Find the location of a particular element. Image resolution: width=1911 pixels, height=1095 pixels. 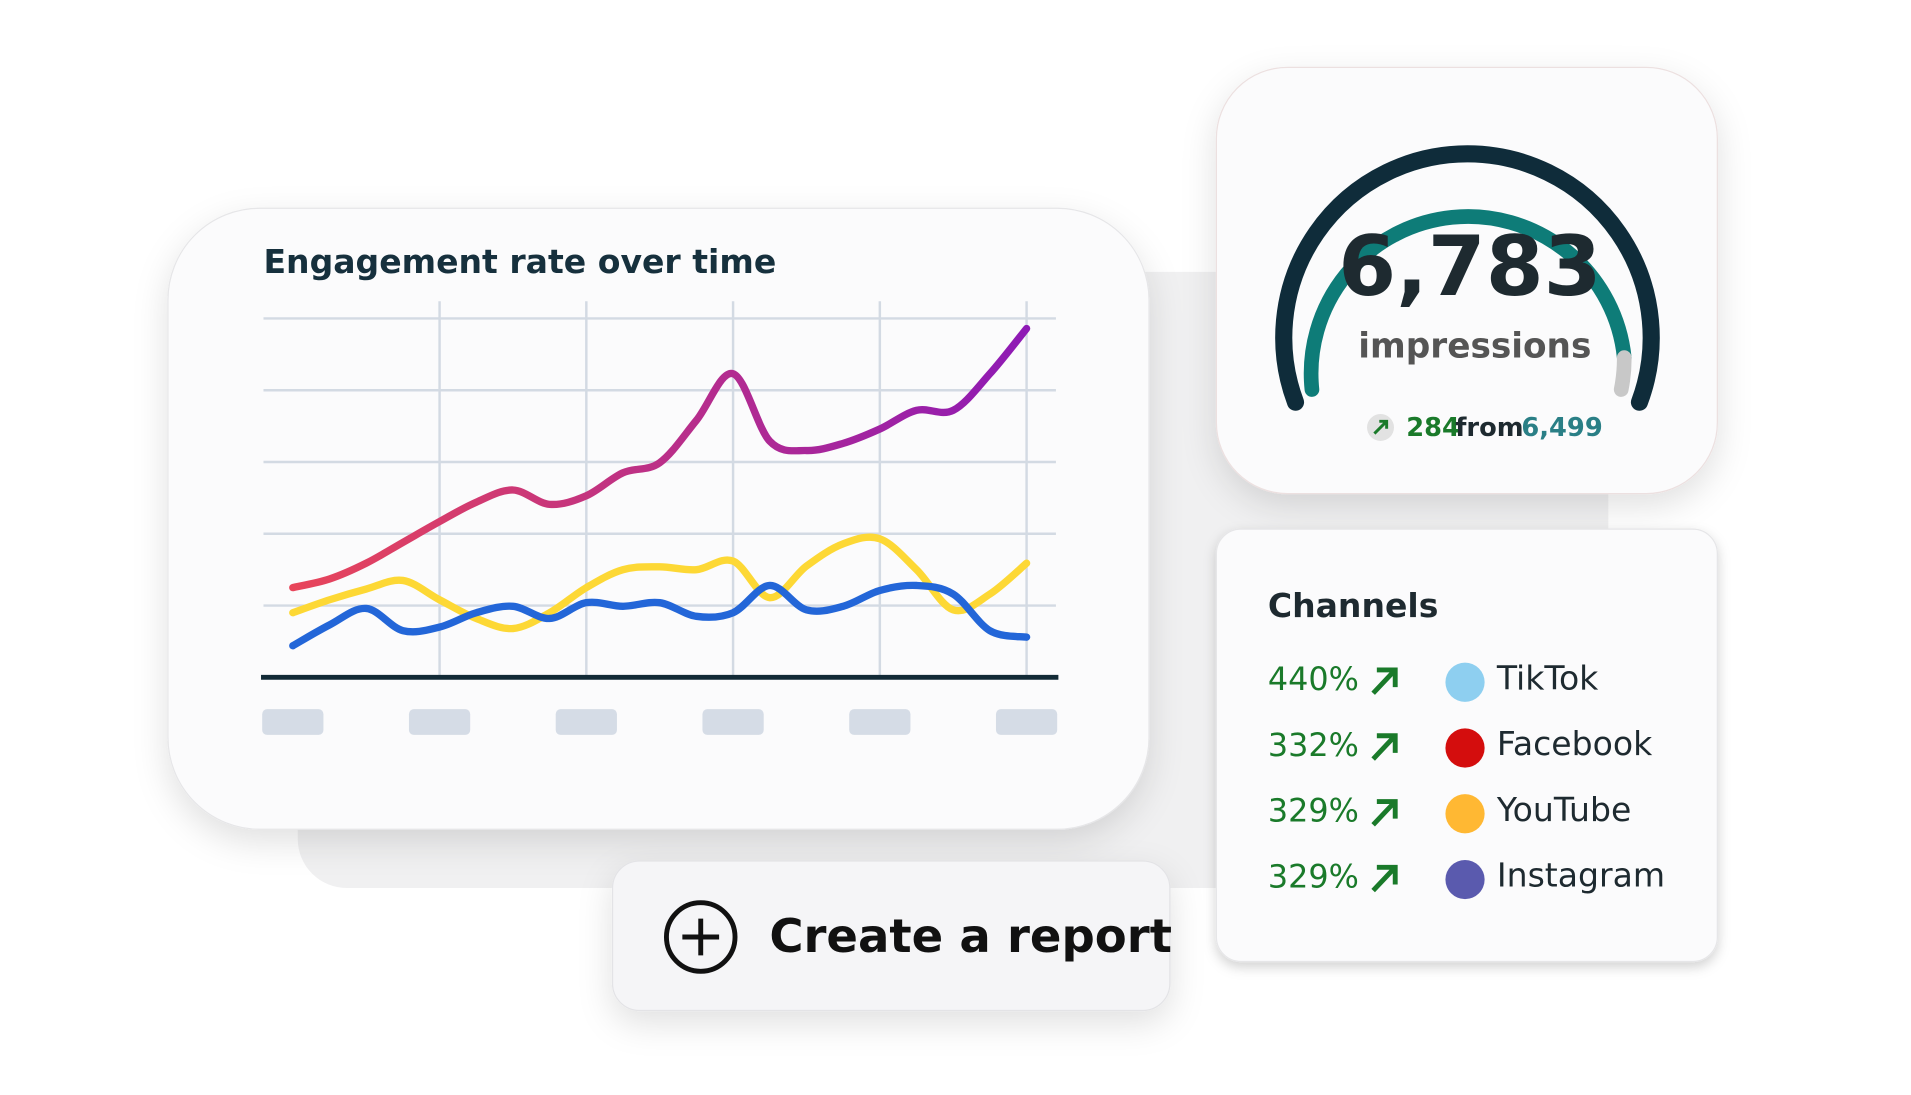

gauge-track is located at coordinates (1467, 278).